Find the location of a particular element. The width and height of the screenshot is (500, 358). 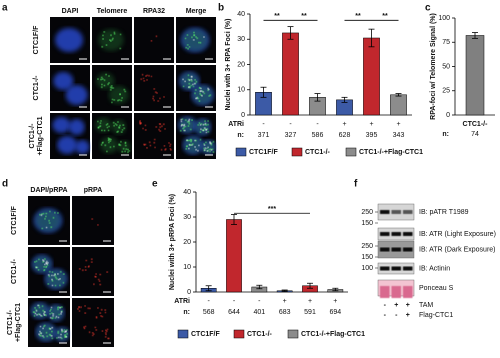

condition-label: Flag-CTC1 is located at coordinates (436, 315).